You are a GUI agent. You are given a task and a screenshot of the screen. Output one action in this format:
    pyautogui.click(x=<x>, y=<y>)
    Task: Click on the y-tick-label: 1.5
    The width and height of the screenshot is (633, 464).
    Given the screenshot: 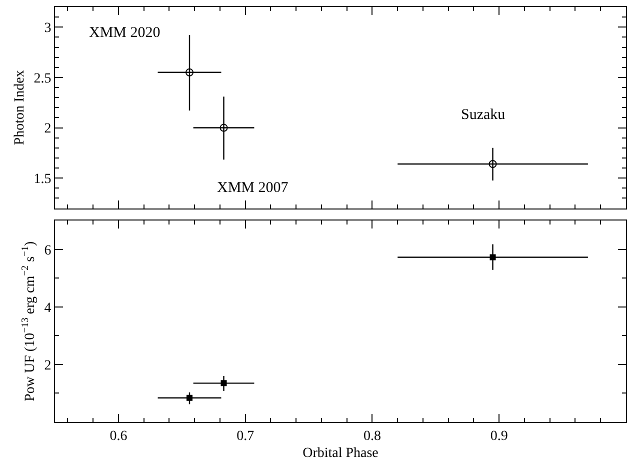 What is the action you would take?
    pyautogui.click(x=43, y=179)
    